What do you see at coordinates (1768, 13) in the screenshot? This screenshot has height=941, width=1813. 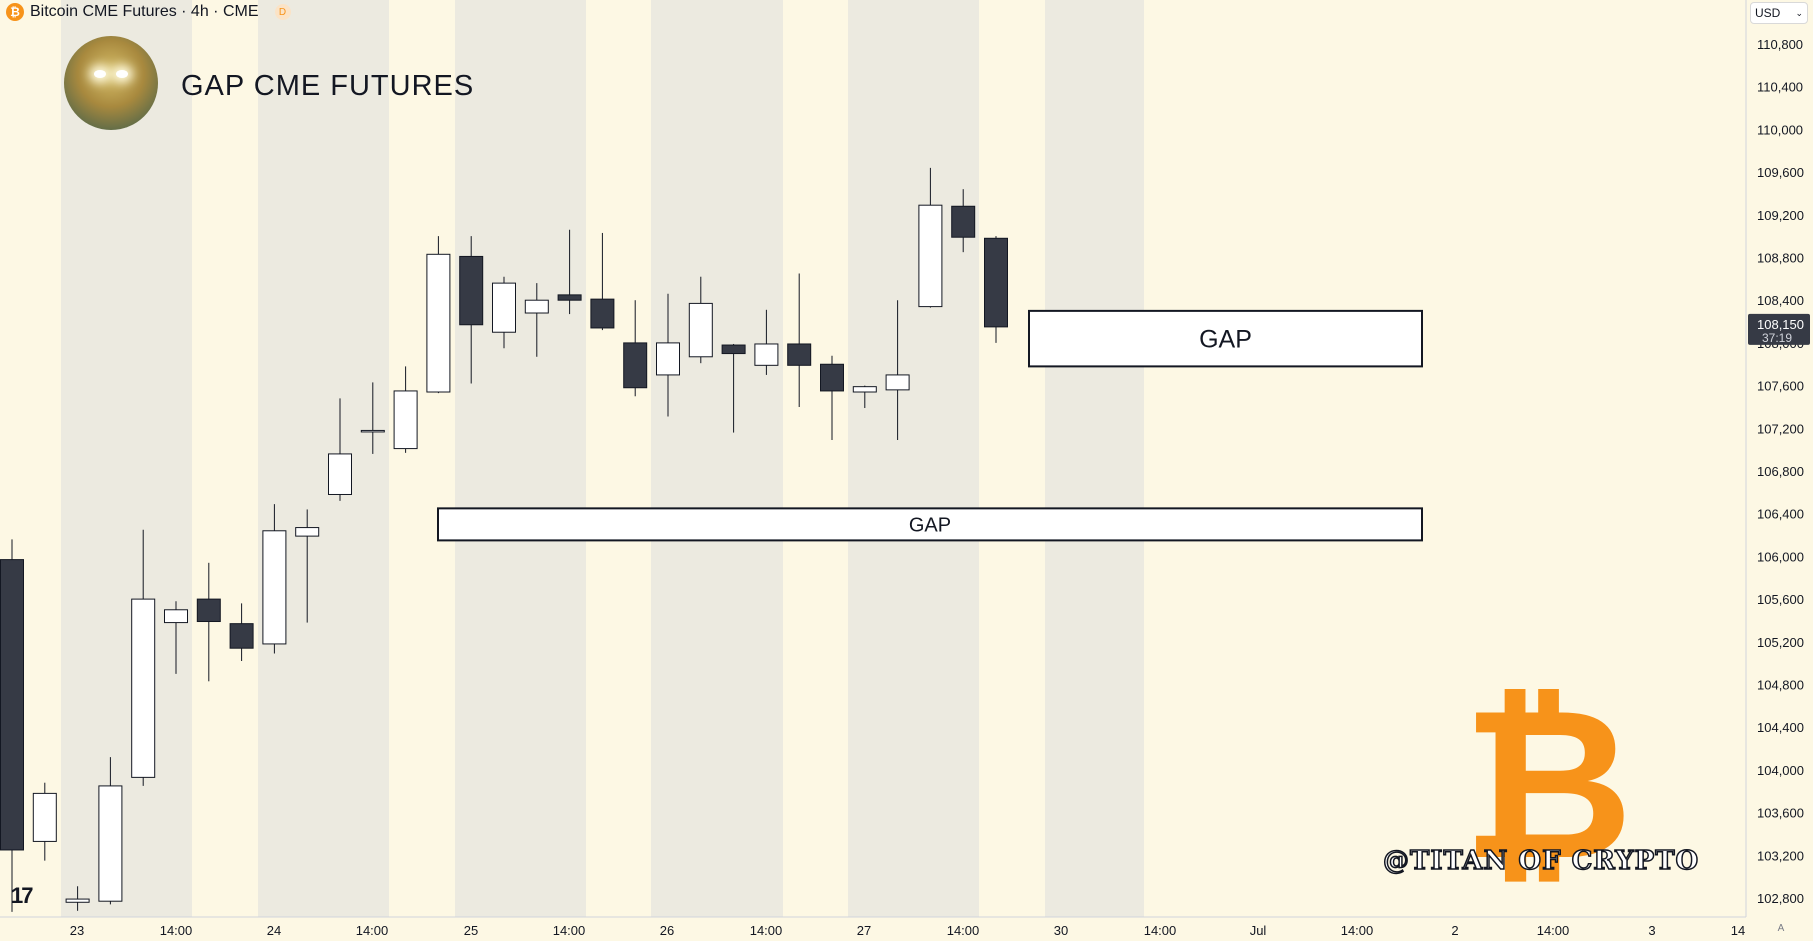 I see `currency-label: USD` at bounding box center [1768, 13].